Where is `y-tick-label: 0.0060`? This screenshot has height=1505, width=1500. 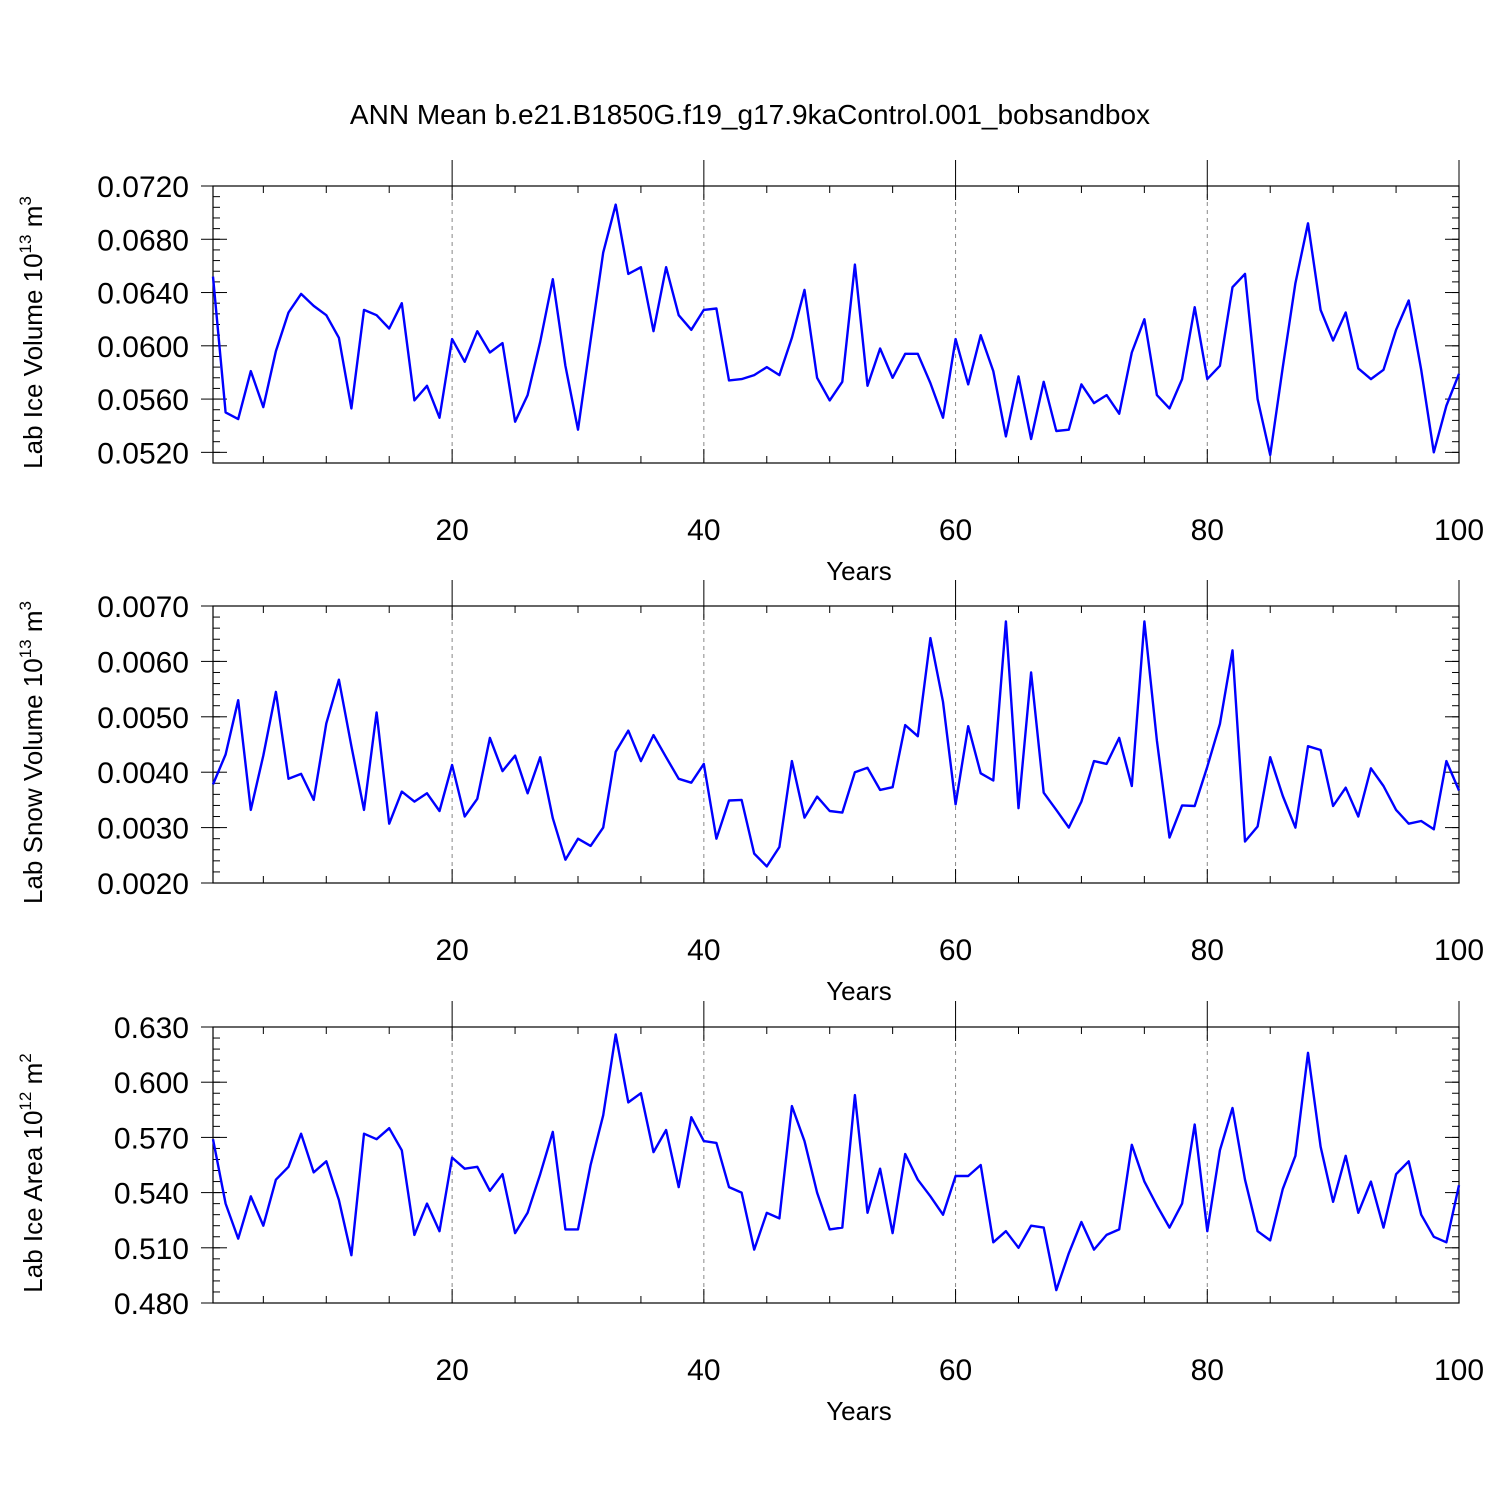
y-tick-label: 0.0060 is located at coordinates (143, 662).